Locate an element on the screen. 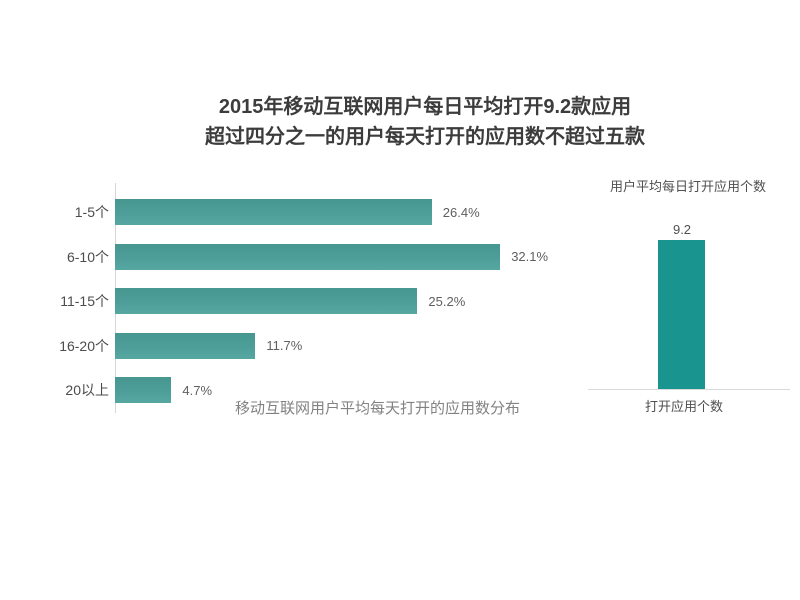  chart-title-line1: 2015年移动互联网用户每日平均打开9.2款应用 is located at coordinates (425, 107).